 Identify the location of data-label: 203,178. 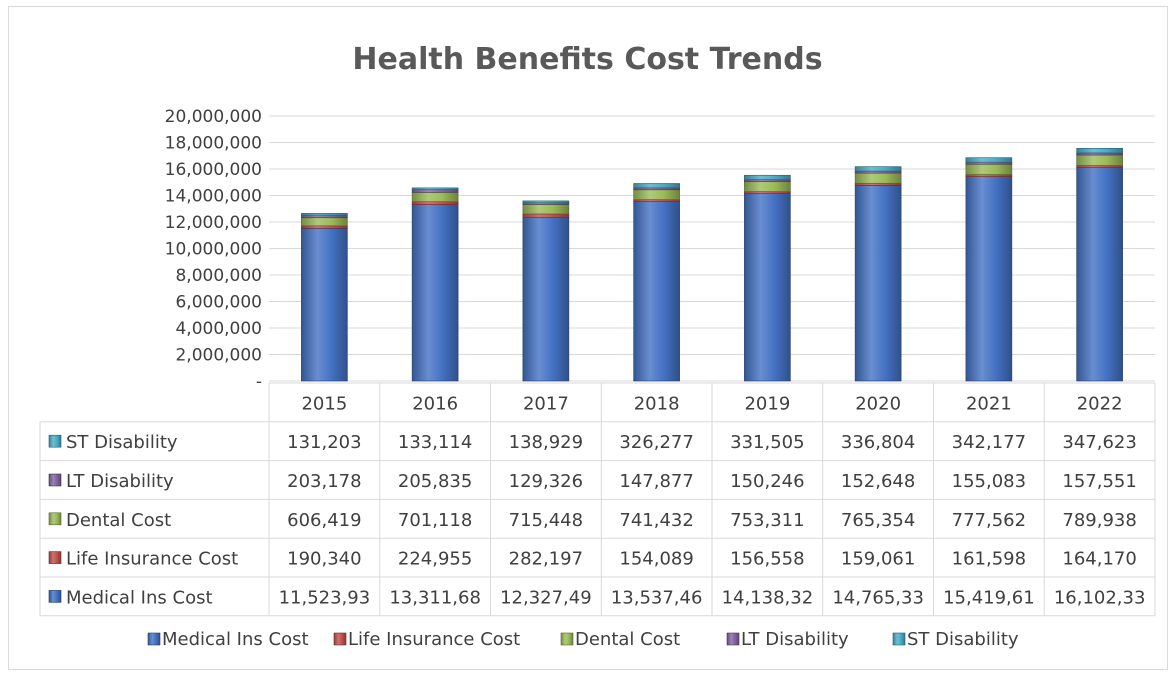
(324, 481).